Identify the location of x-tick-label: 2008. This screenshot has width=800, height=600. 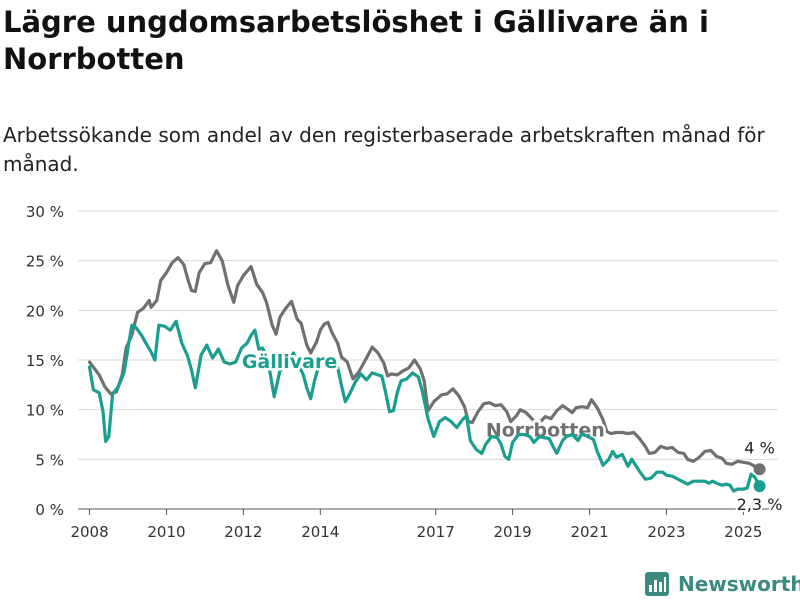
(89, 532).